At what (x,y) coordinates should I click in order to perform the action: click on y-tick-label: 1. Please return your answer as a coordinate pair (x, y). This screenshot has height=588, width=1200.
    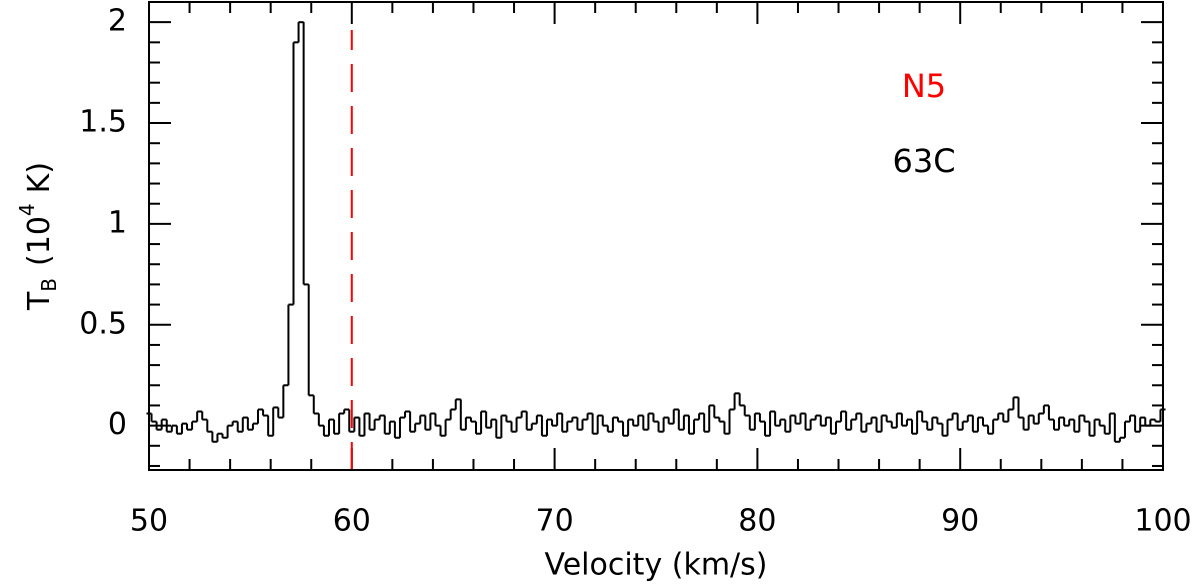
    Looking at the image, I should click on (117, 222).